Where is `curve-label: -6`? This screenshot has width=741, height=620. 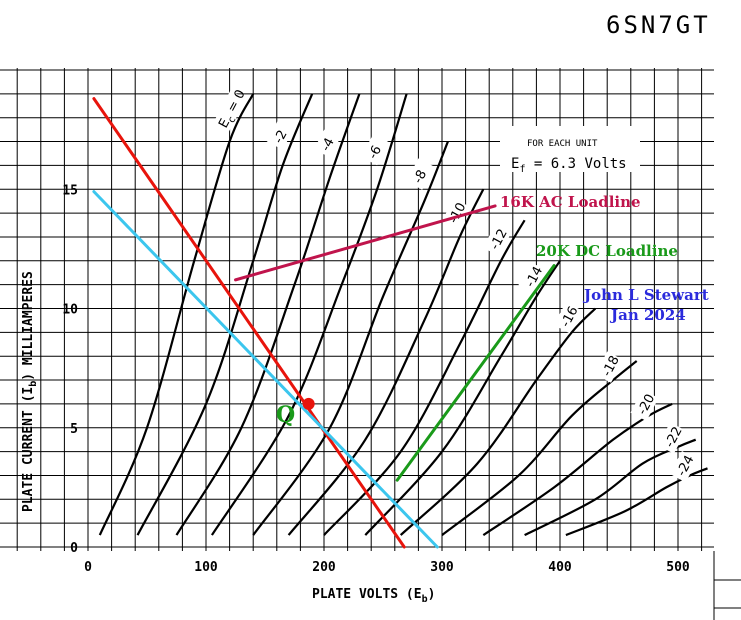
curve-label: -6 is located at coordinates (375, 152).